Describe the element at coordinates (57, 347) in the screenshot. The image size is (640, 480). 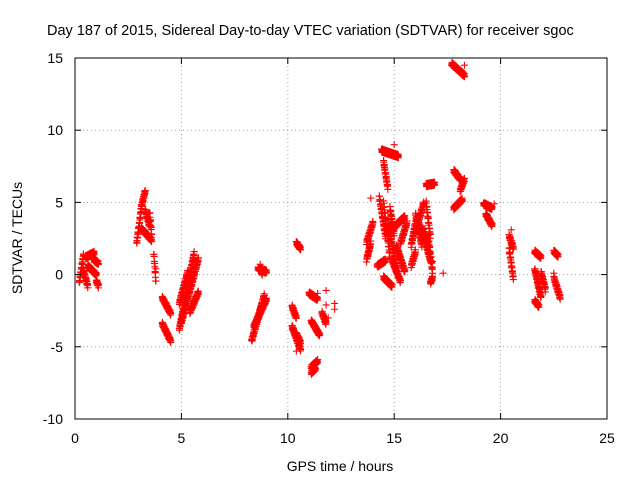
I see `y-tick-label: -5` at that location.